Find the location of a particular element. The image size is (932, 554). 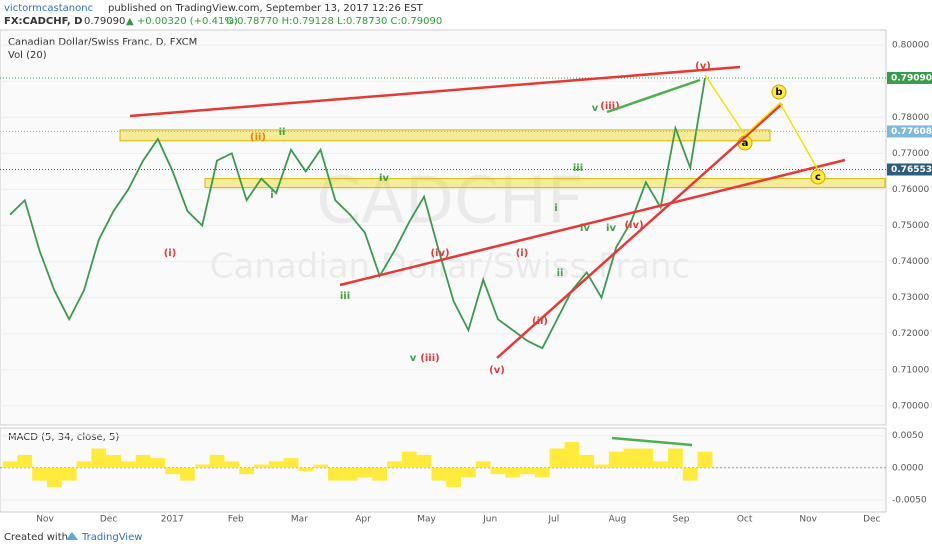

wave-label: (ii) is located at coordinates (258, 137).